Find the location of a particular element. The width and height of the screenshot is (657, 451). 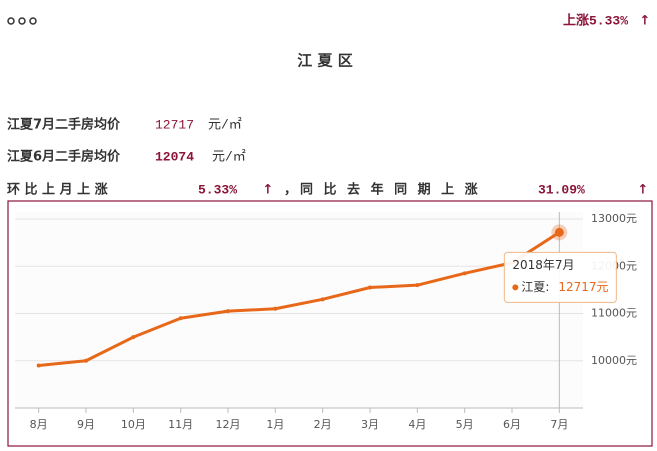

mom-arrow: ↑ is located at coordinates (268, 190).